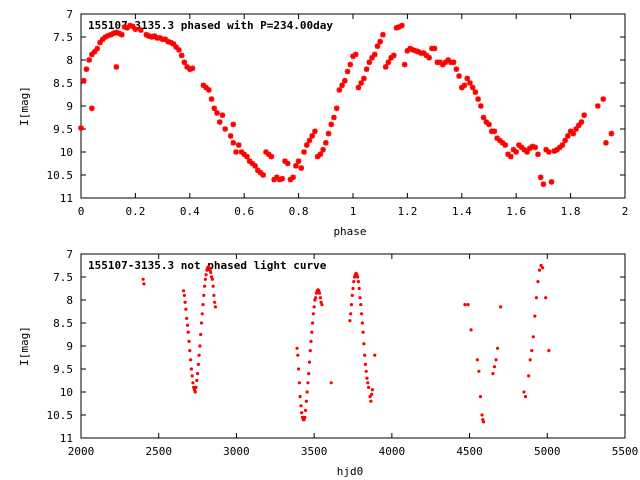 This screenshot has height=480, width=640. Describe the element at coordinates (469, 451) in the screenshot. I see `x-tick-label: 4500` at that location.